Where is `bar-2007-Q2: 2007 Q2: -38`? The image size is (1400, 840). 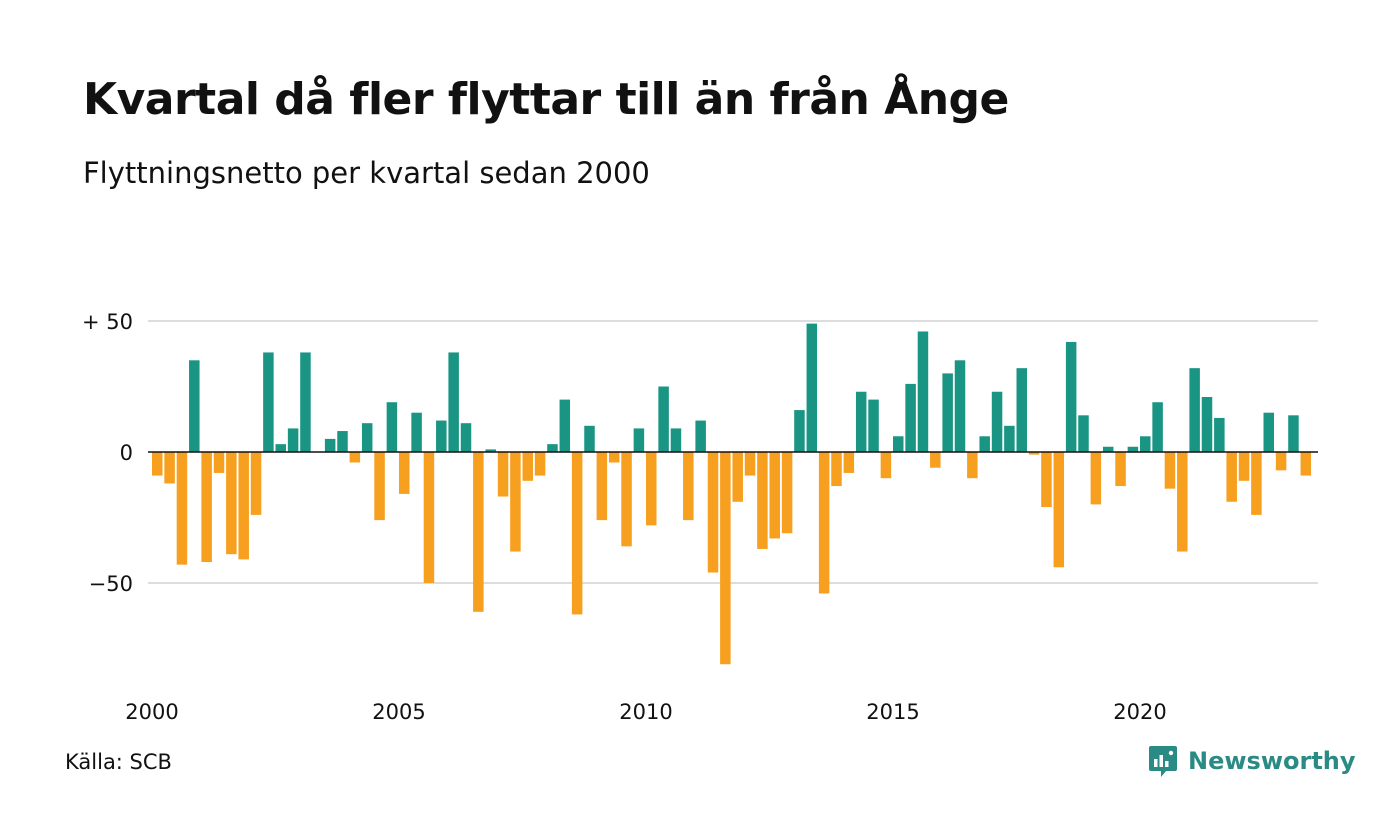
bar-2007-Q2: 2007 Q2: -38 is located at coordinates (515, 502).